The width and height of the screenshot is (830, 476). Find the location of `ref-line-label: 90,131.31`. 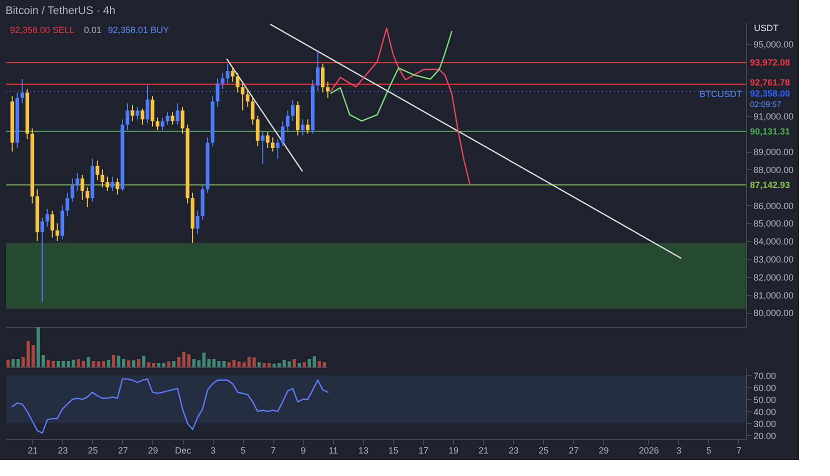

ref-line-label: 90,131.31 is located at coordinates (770, 131).